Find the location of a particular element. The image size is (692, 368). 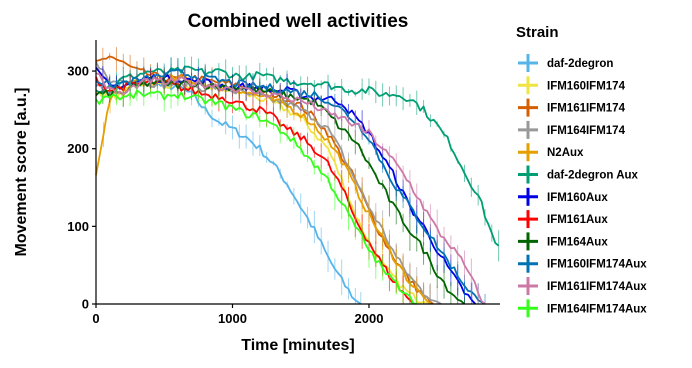

legend-label: IFM161IFM174 is located at coordinates (586, 109).